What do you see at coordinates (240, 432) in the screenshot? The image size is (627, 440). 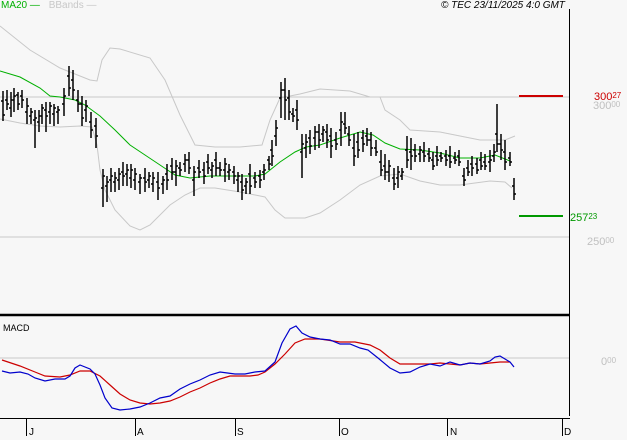 I see `month-label-sep: S` at bounding box center [240, 432].